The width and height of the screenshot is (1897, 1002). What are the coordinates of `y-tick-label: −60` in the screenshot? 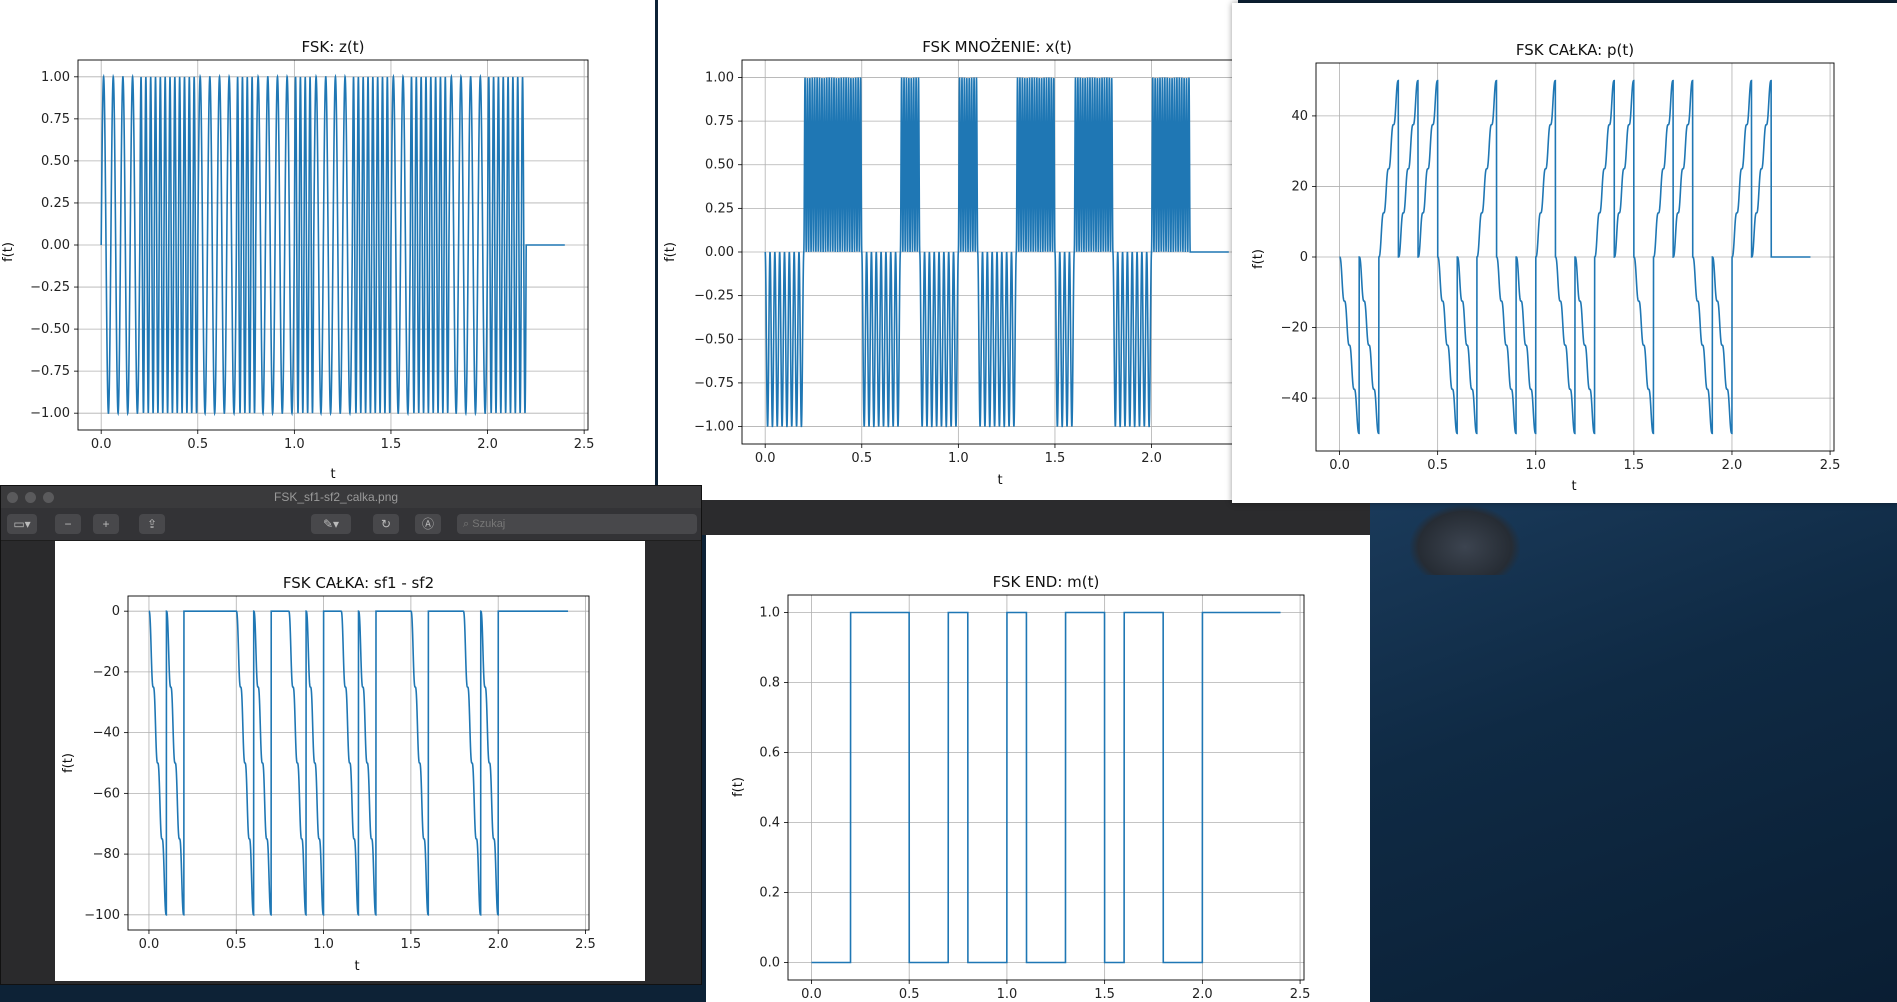 It's located at (106, 793).